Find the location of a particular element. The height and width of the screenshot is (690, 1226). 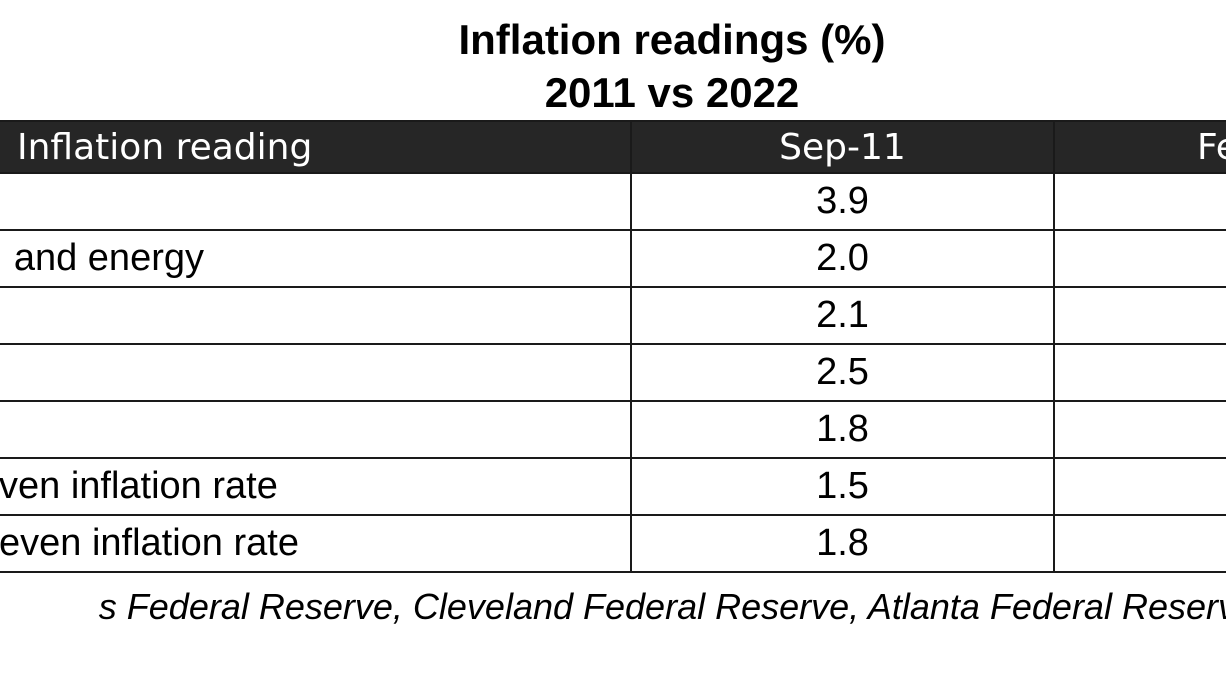

row-value-sep-11: 3.9 is located at coordinates (842, 201).